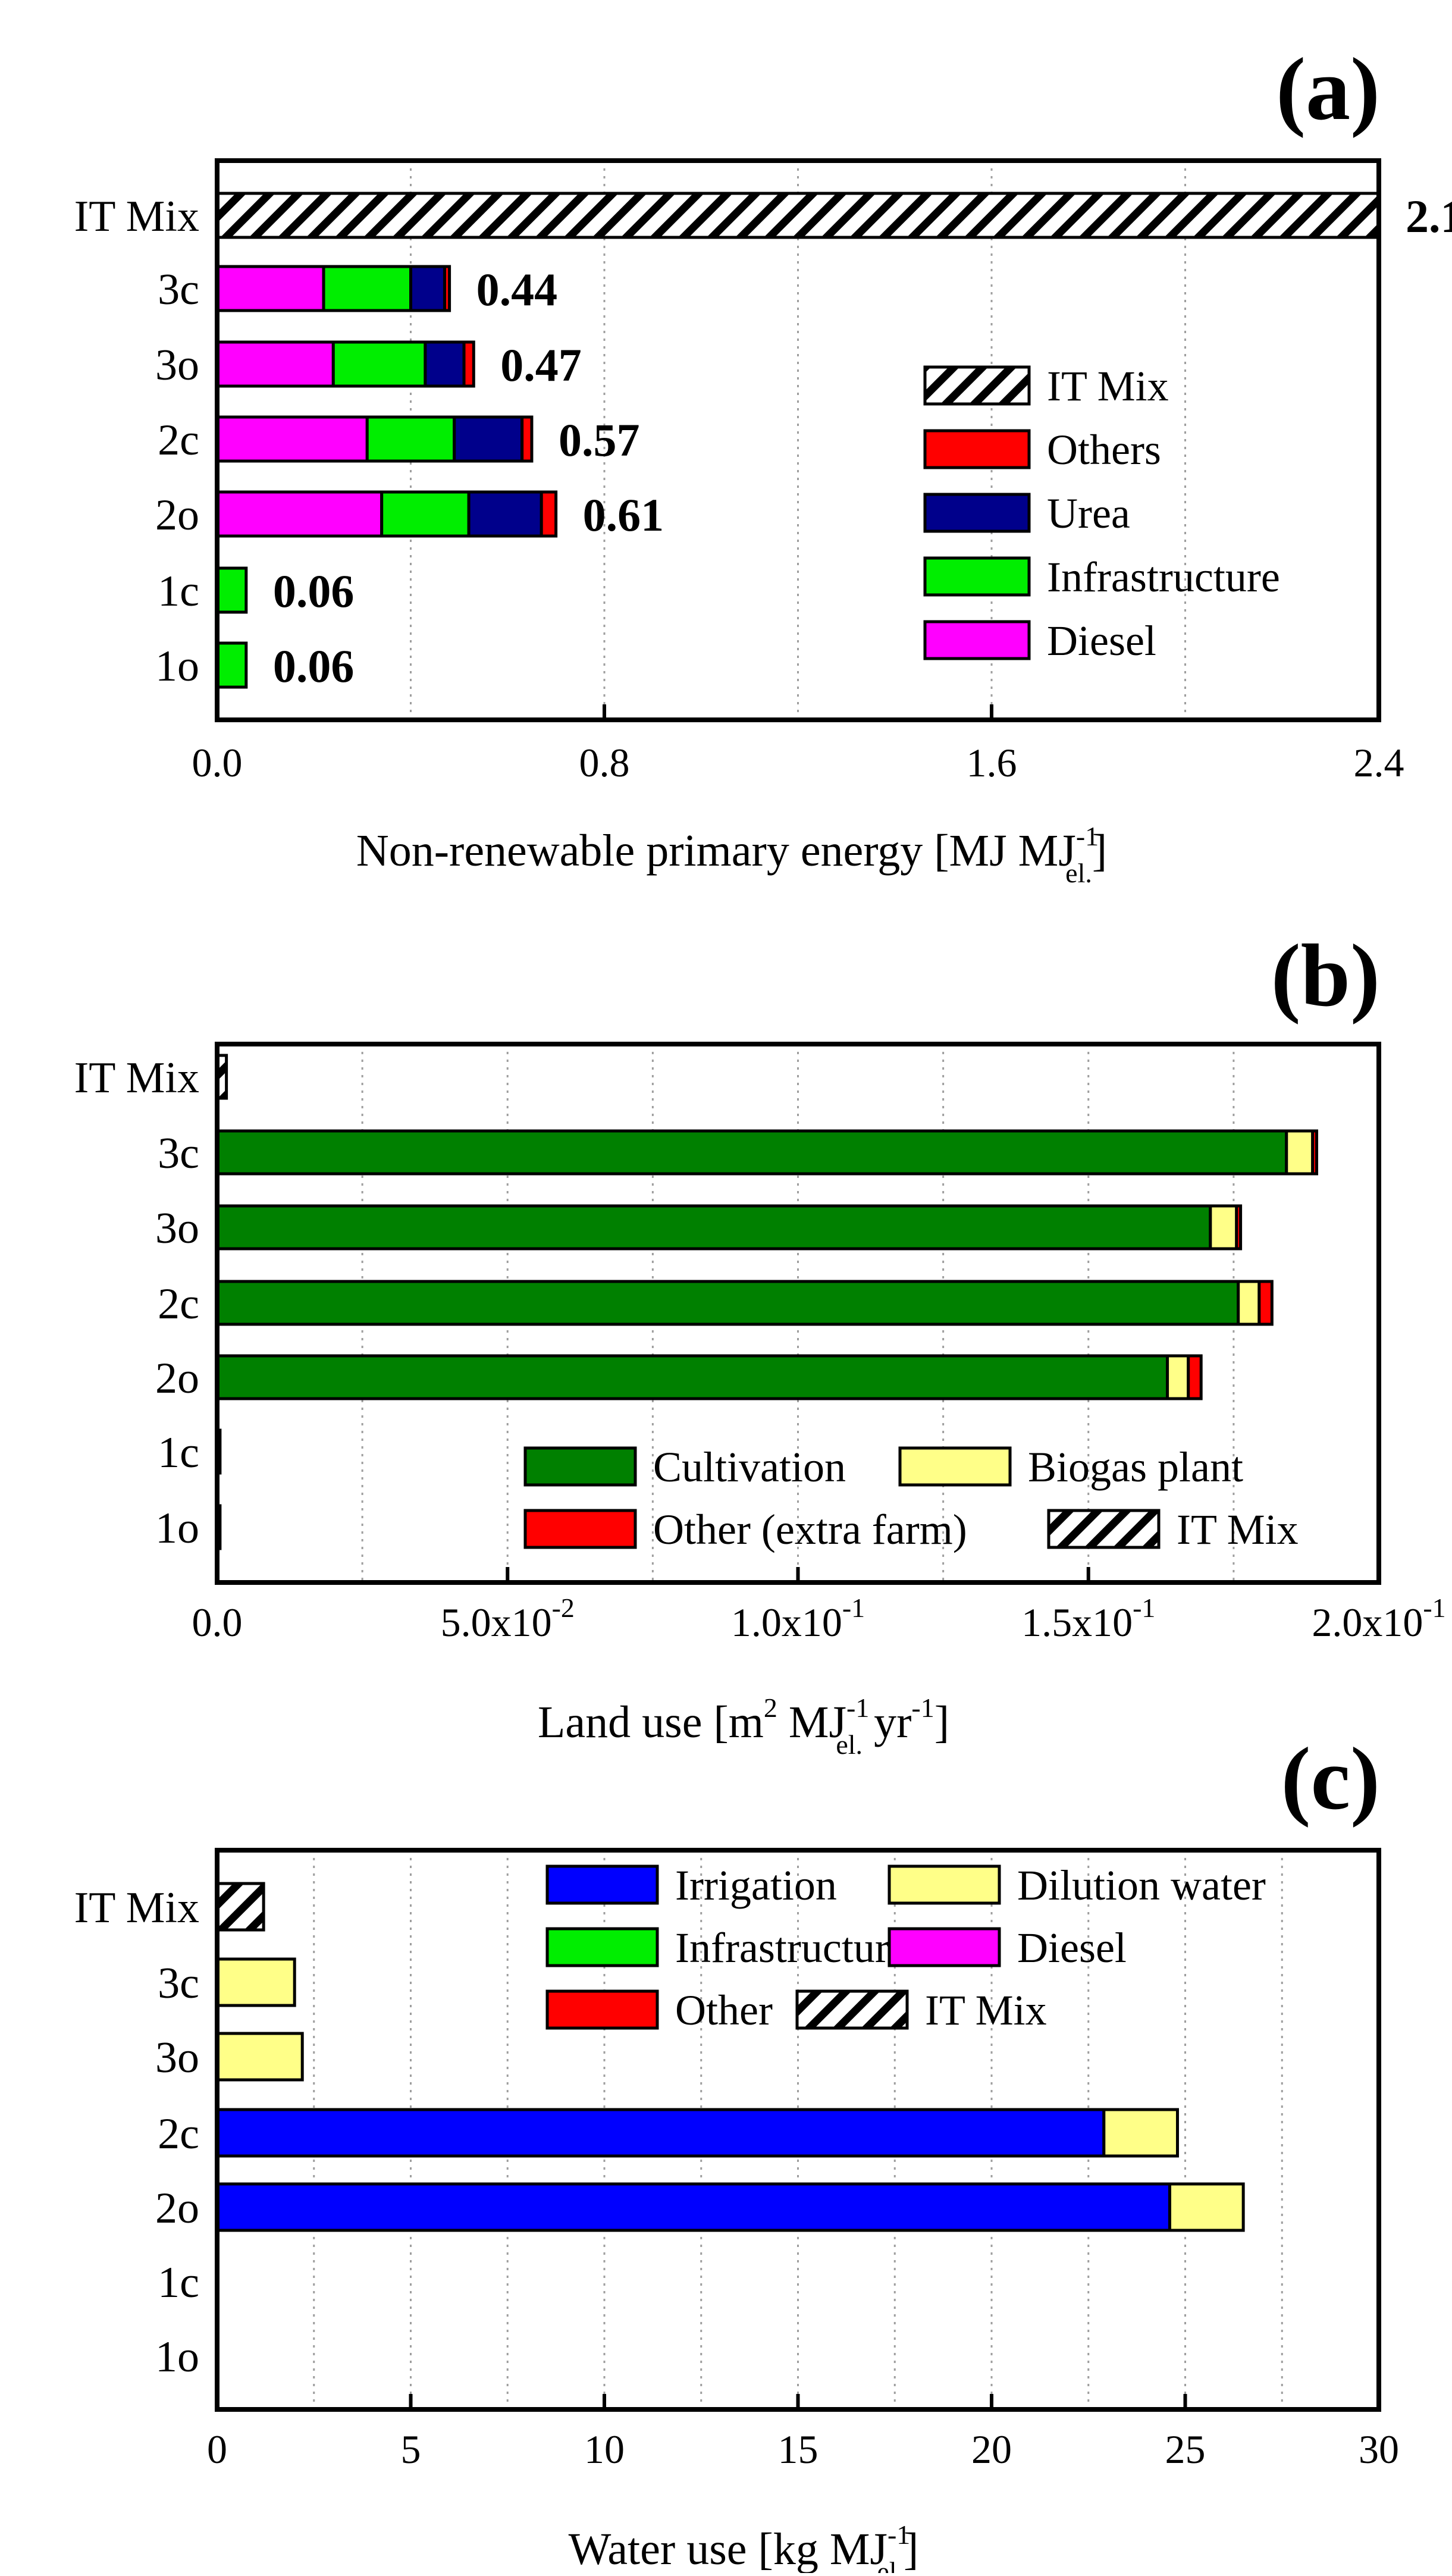  What do you see at coordinates (517, 289) in the screenshot?
I see `data-label-a: 0.44` at bounding box center [517, 289].